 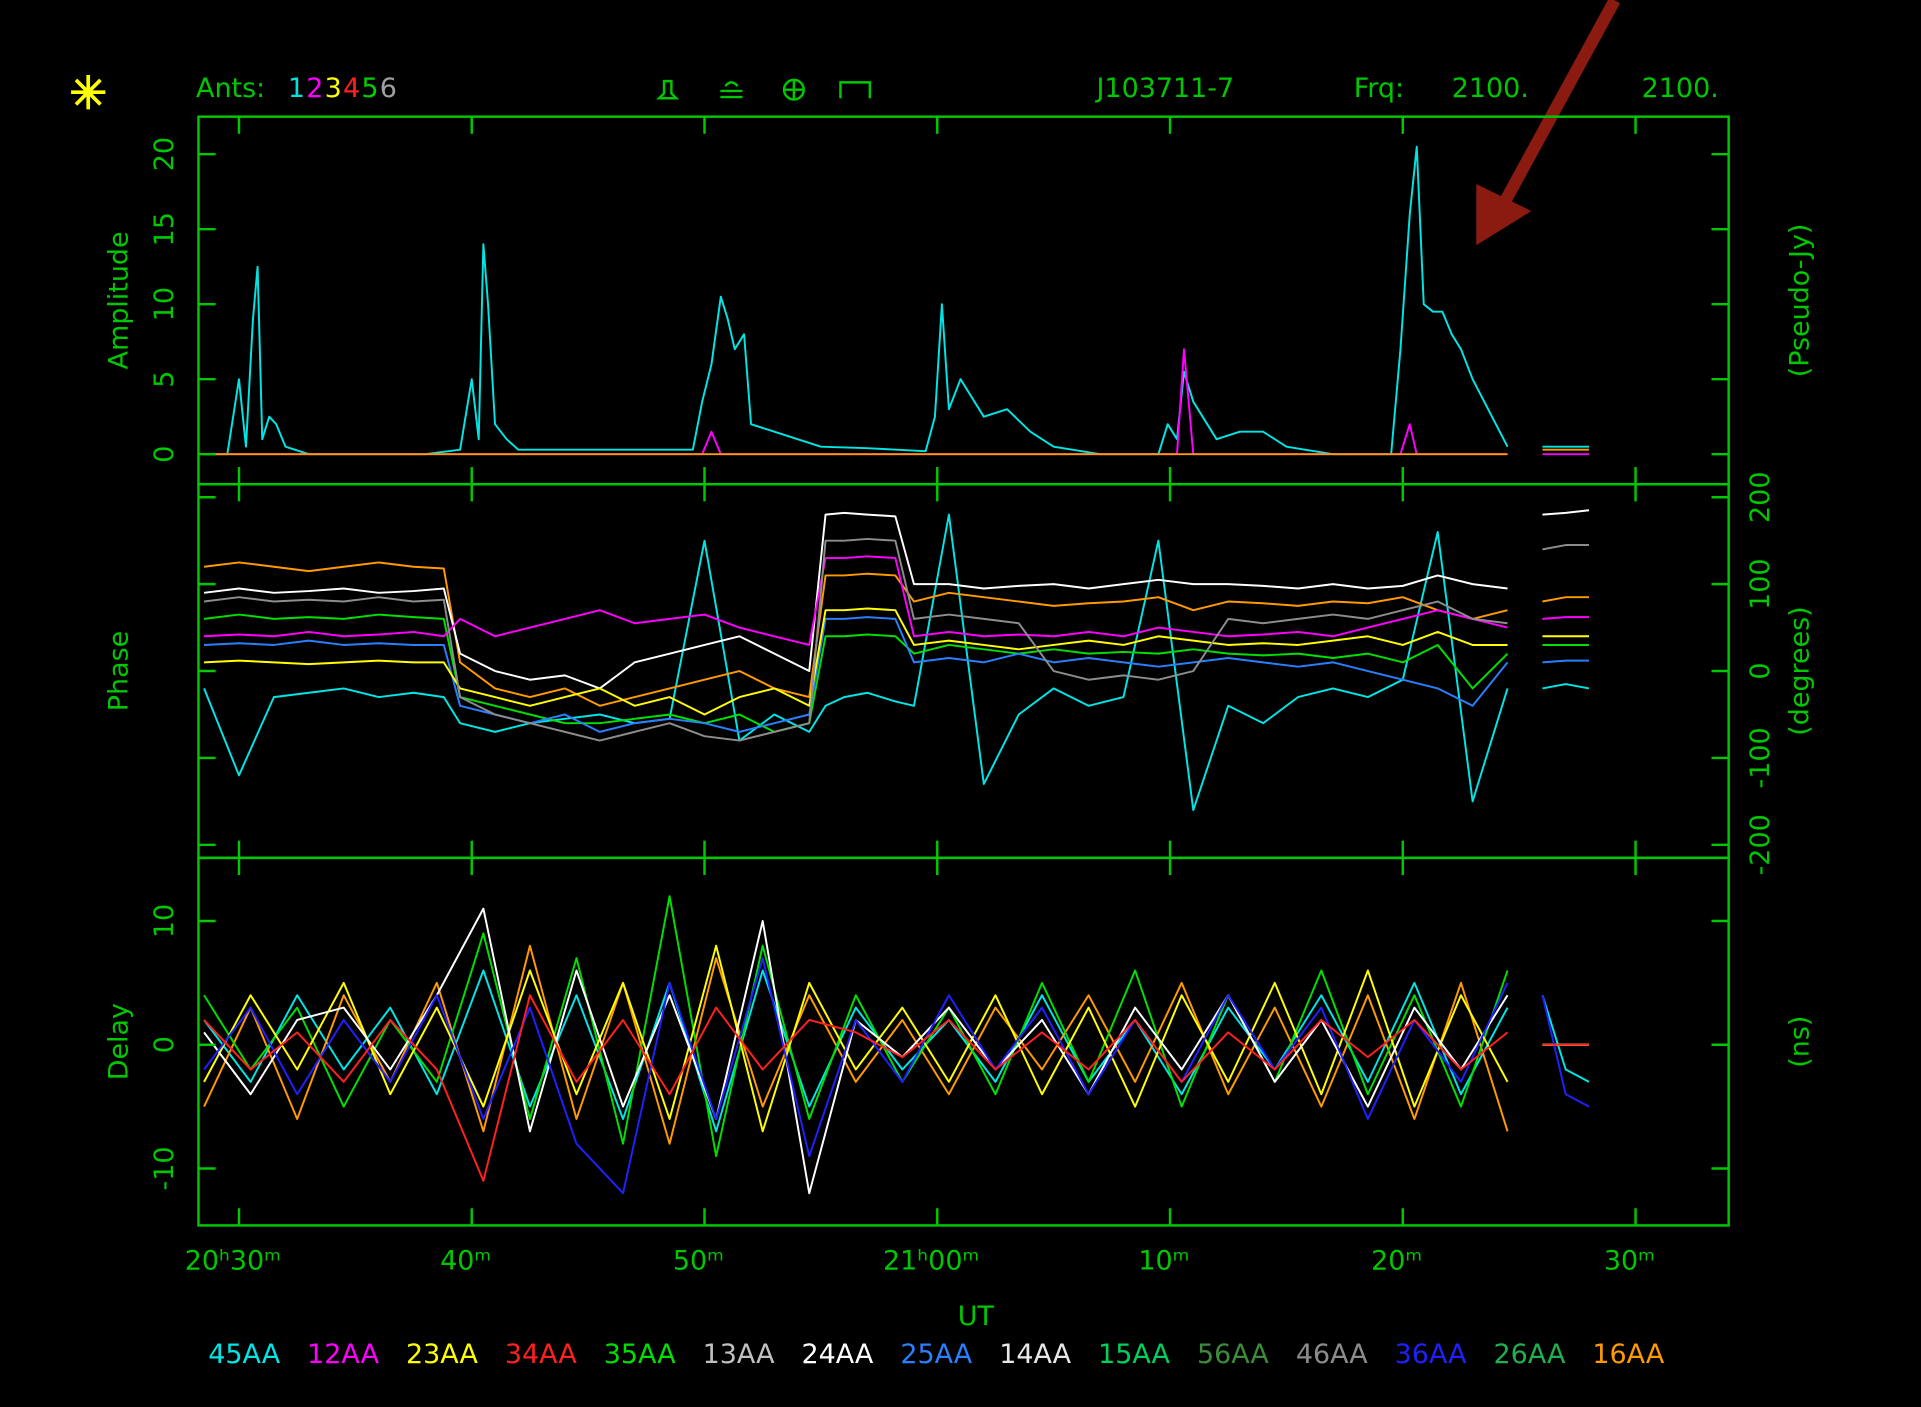 I want to click on y-axis-unit: (Pseudo-Jy), so click(x=1799, y=301).